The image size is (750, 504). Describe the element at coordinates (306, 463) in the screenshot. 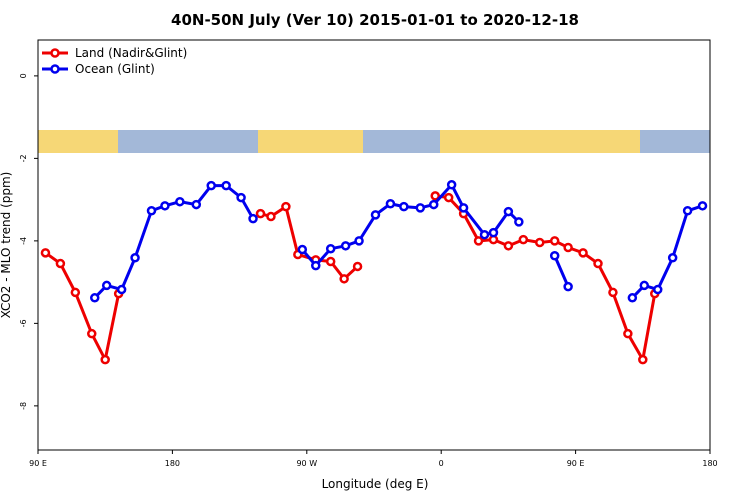

I see `x-tick-label: 90 W` at that location.